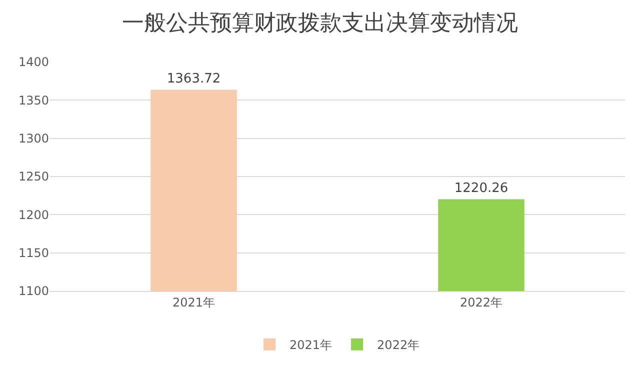  Describe the element at coordinates (33, 139) in the screenshot. I see `y-tick-label: 1300` at that location.